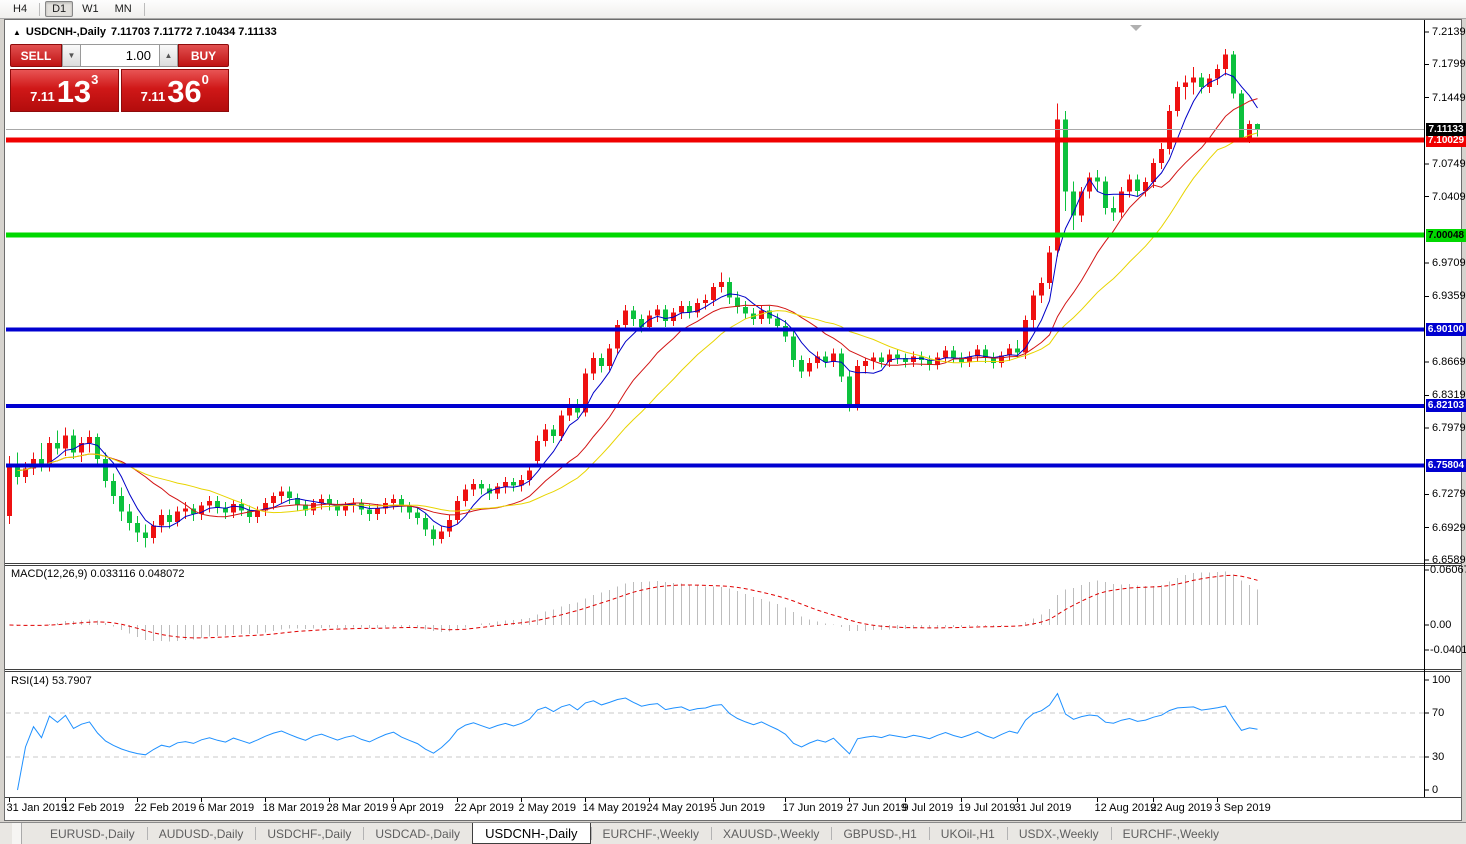 This screenshot has height=844, width=1466. I want to click on volume-increase-button: ▲, so click(168, 55).